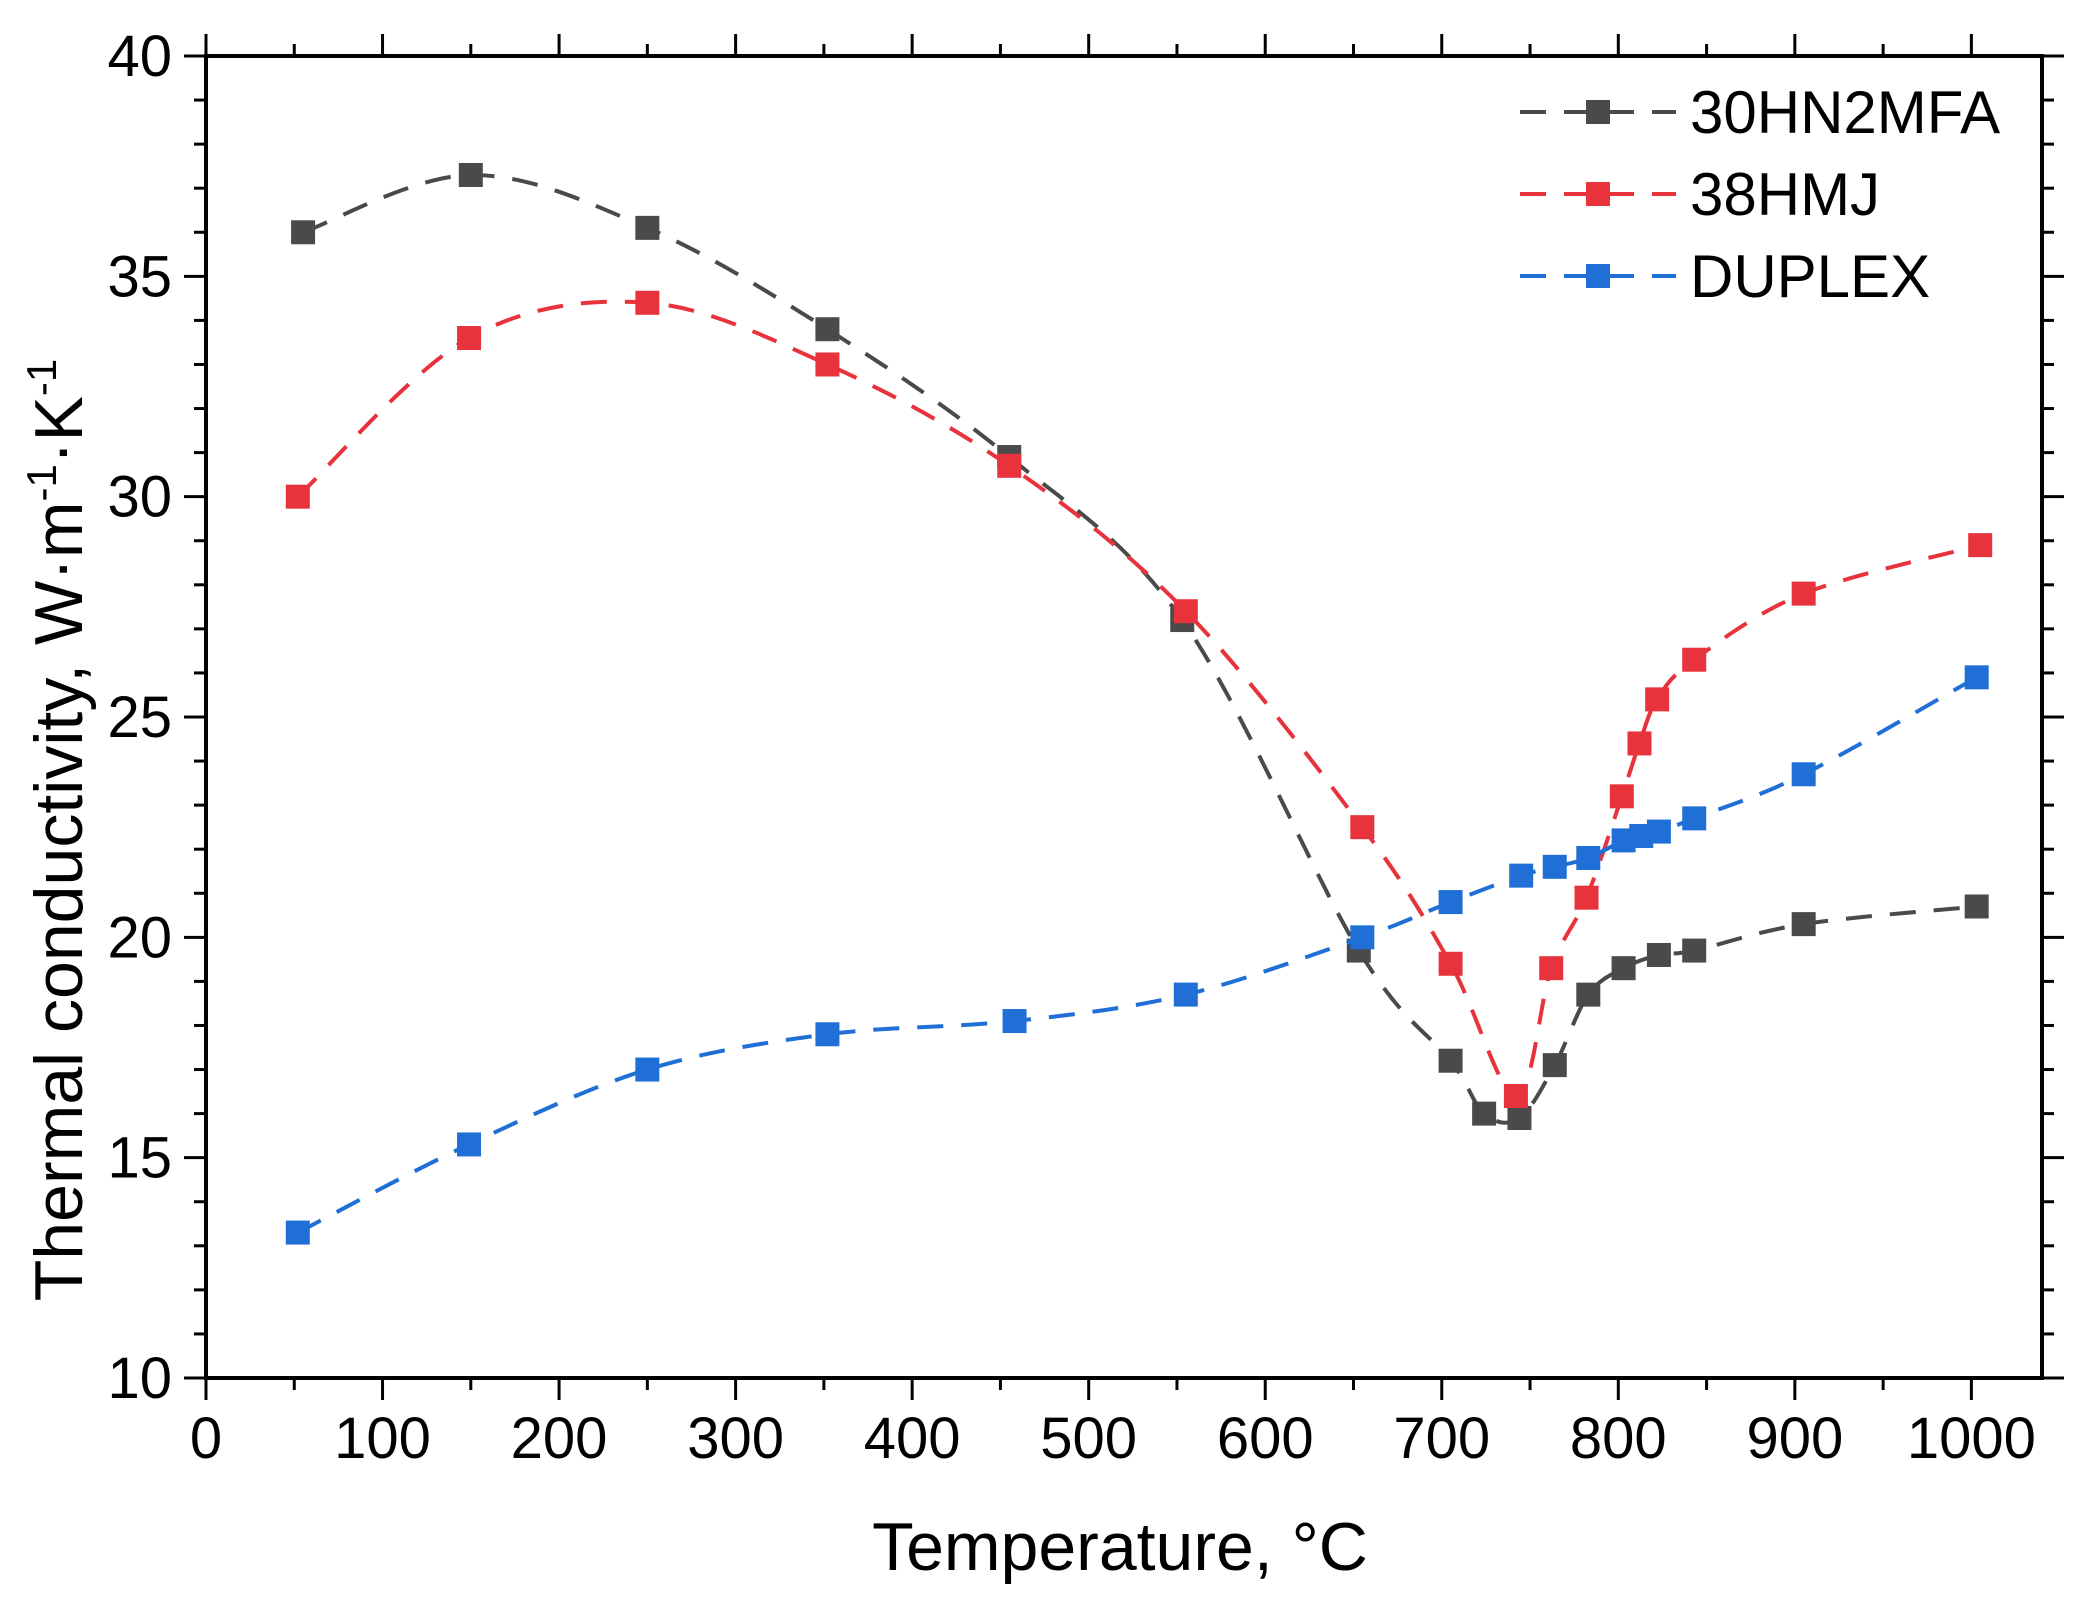 The width and height of the screenshot is (2095, 1604). I want to click on x-tick-label: 600, so click(1265, 1438).